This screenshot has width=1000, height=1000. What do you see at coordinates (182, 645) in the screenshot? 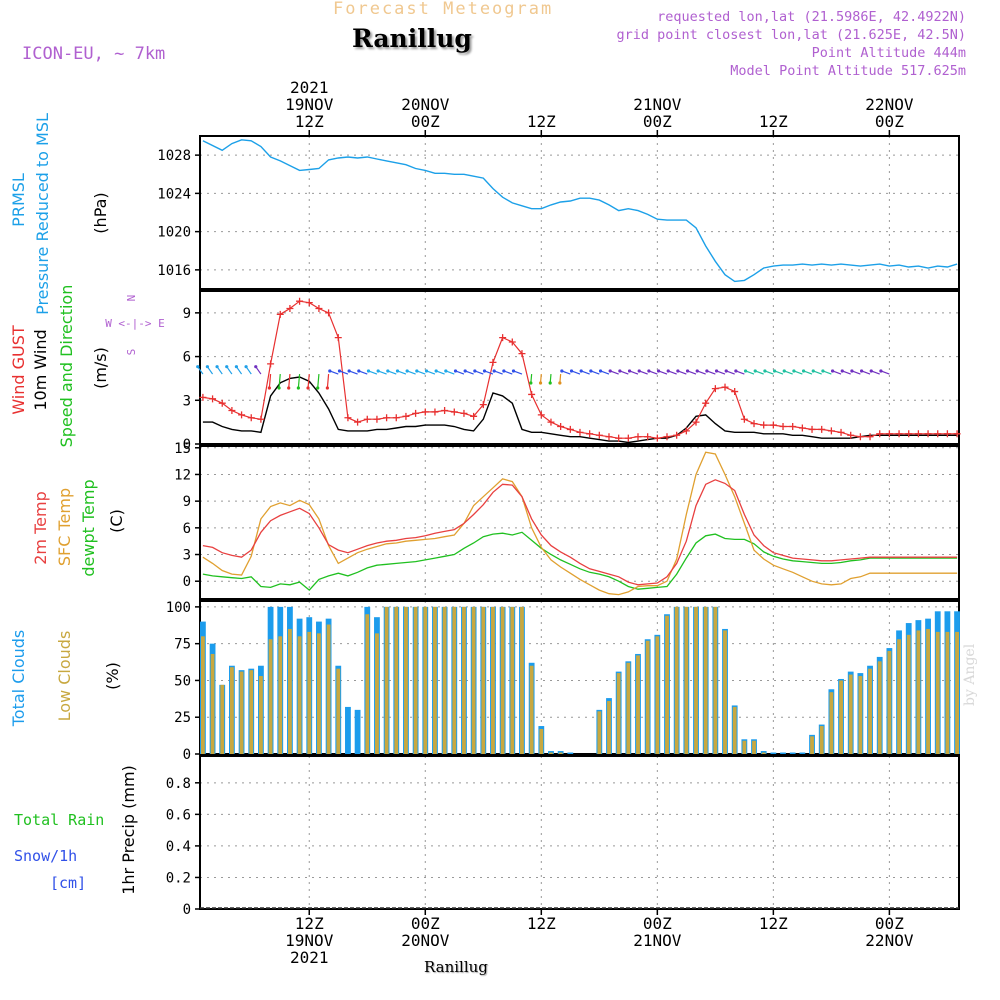
I see `y-tick-label: 75` at bounding box center [182, 645].